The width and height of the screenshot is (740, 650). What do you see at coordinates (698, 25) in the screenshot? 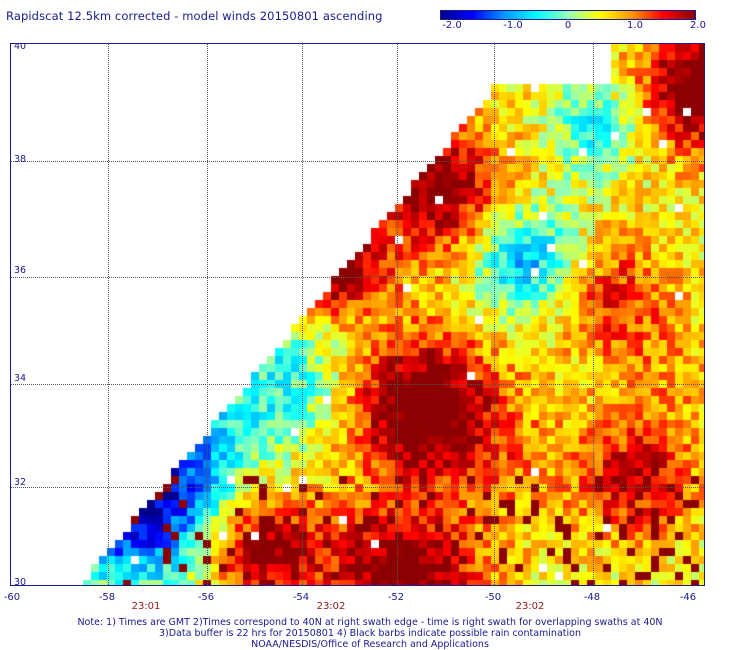
I see `colorbar-tick-label: 2.0` at bounding box center [698, 25].